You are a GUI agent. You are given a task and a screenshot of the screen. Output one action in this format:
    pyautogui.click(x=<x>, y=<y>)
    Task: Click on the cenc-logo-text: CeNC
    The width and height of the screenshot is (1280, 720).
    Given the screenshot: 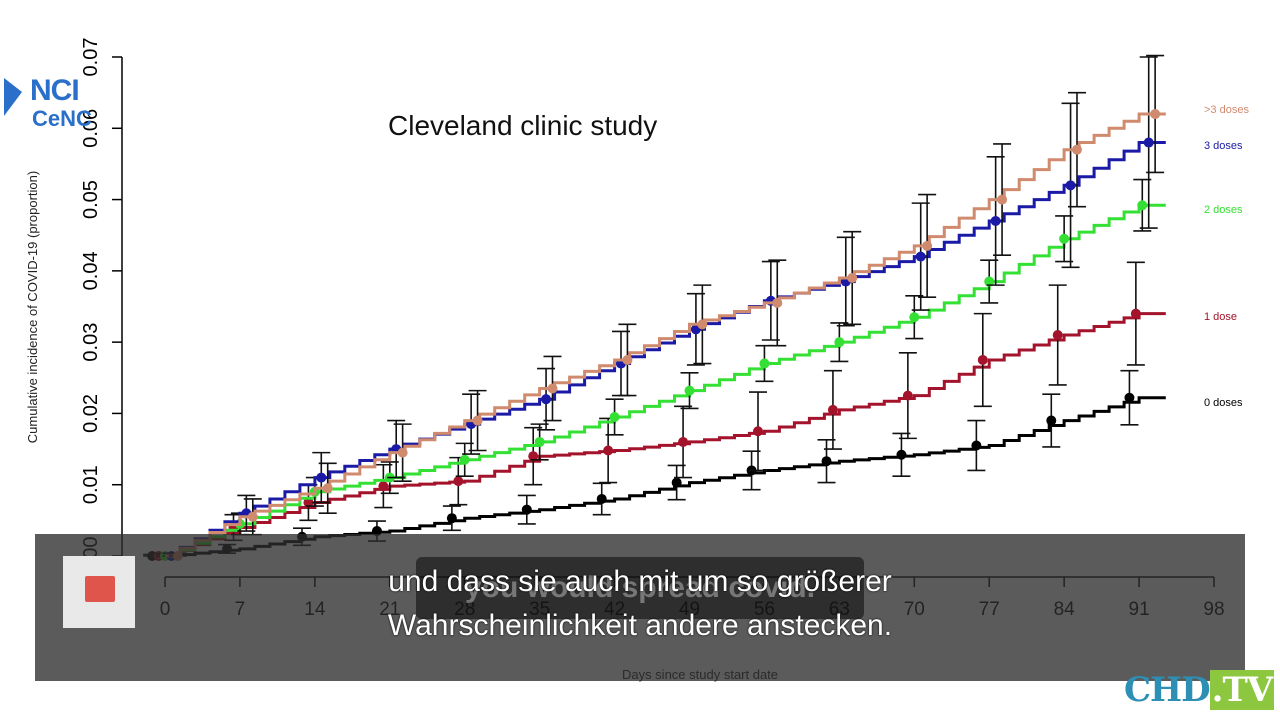 What is the action you would take?
    pyautogui.click(x=62, y=118)
    